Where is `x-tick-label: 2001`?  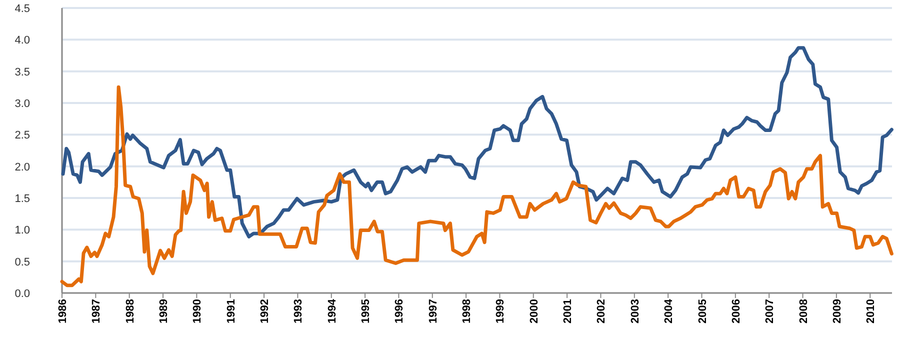
x-tick-label: 2001 is located at coordinates (568, 311).